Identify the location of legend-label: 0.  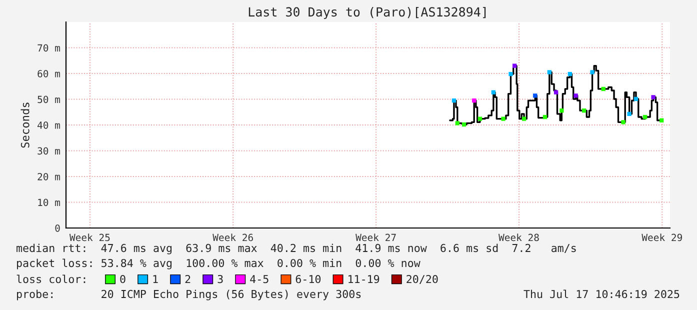
(123, 279).